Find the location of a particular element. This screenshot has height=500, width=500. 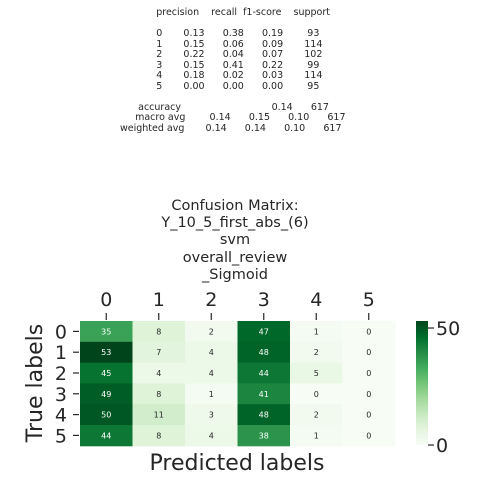

cell-value-label: 11 is located at coordinates (159, 415).